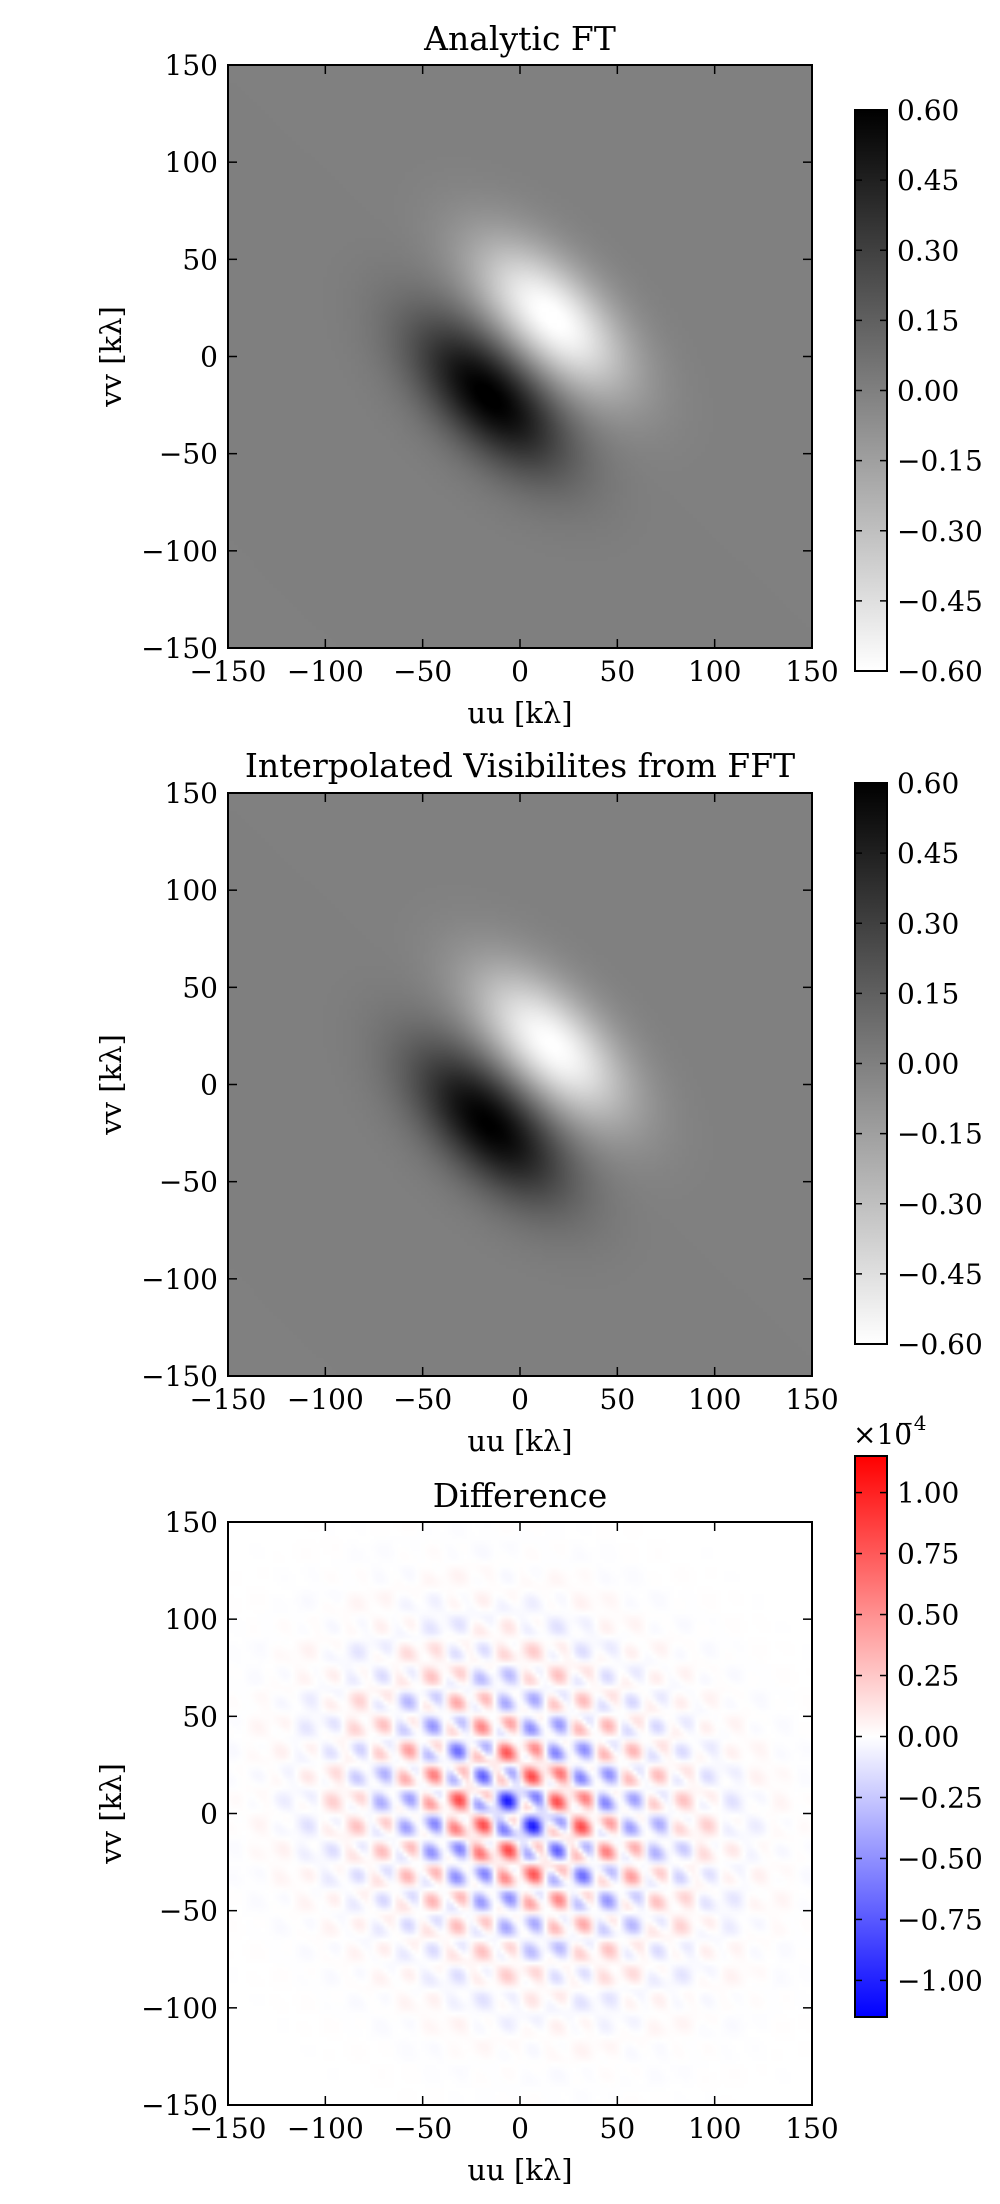 This screenshot has height=2204, width=1000. Describe the element at coordinates (928, 1676) in the screenshot. I see `colorbar-tick-label: 0.25` at that location.